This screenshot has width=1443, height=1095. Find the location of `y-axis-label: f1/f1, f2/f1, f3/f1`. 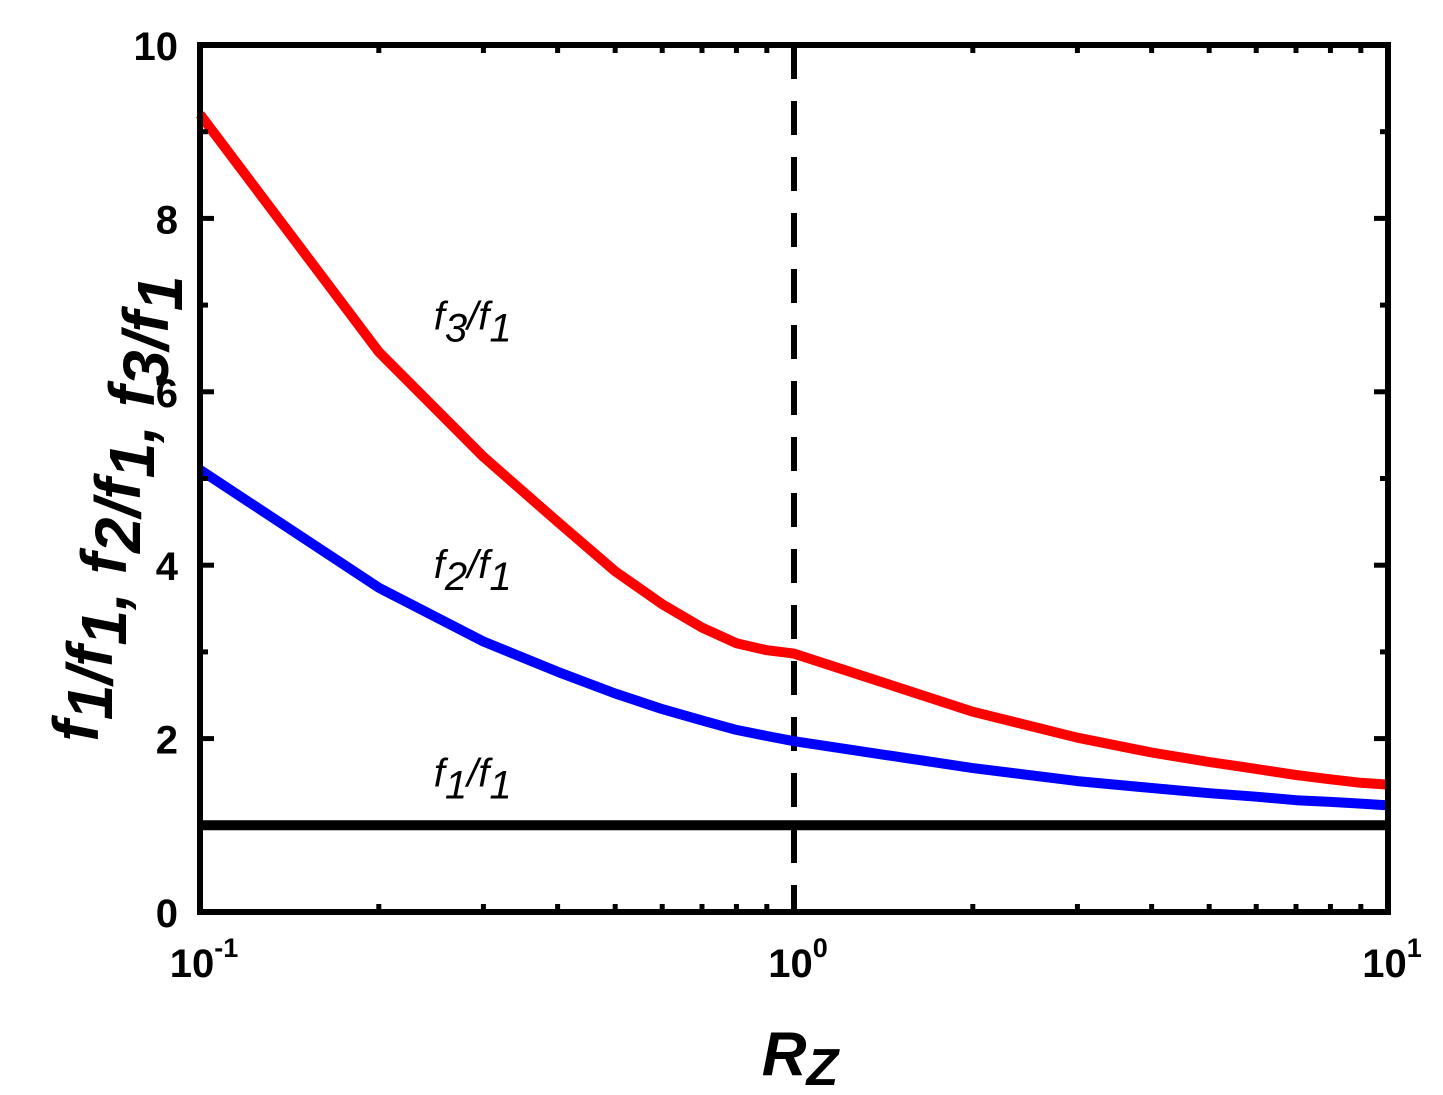

y-axis-label: f1/f1, f2/f1, f3/f1 is located at coordinates (118, 509).